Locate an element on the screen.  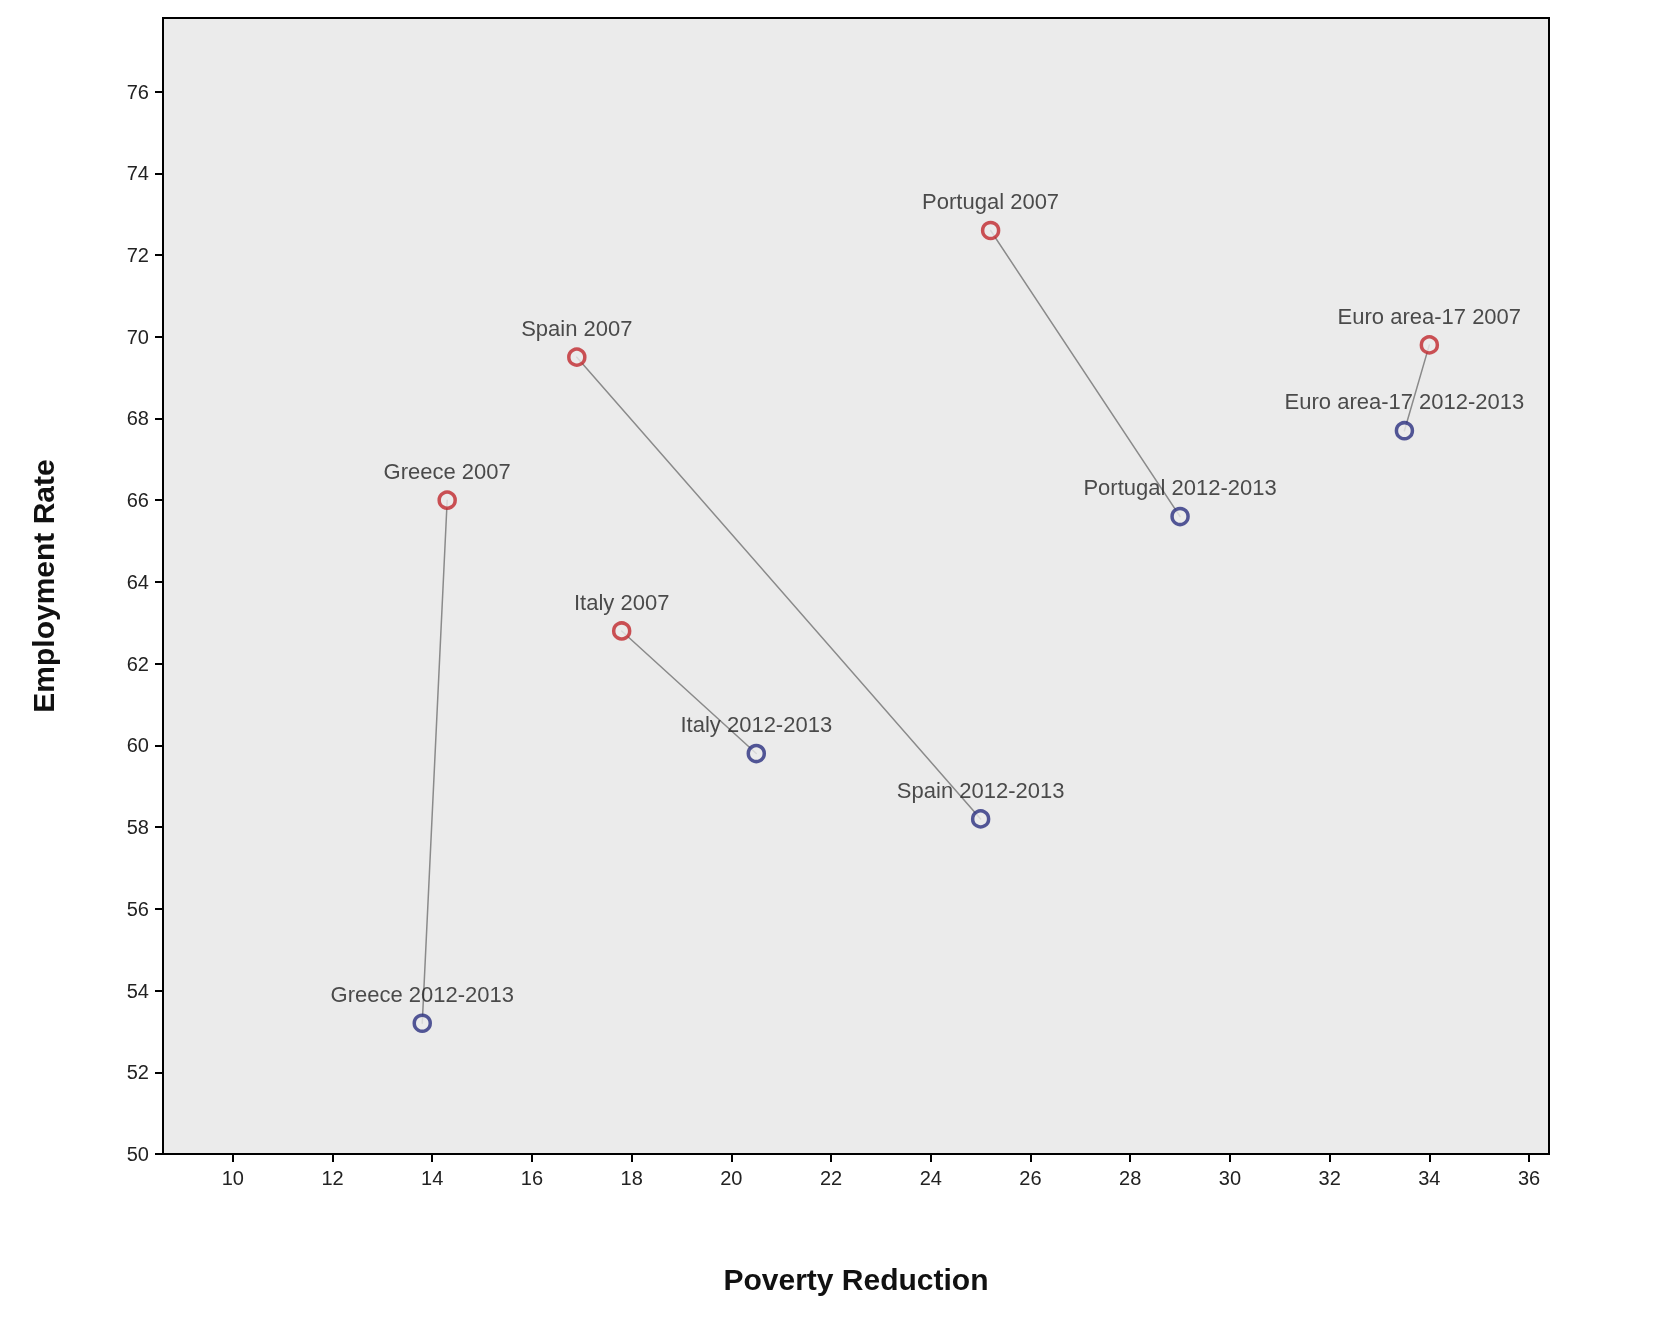
x-tick-label: 36 is located at coordinates (1529, 1178).